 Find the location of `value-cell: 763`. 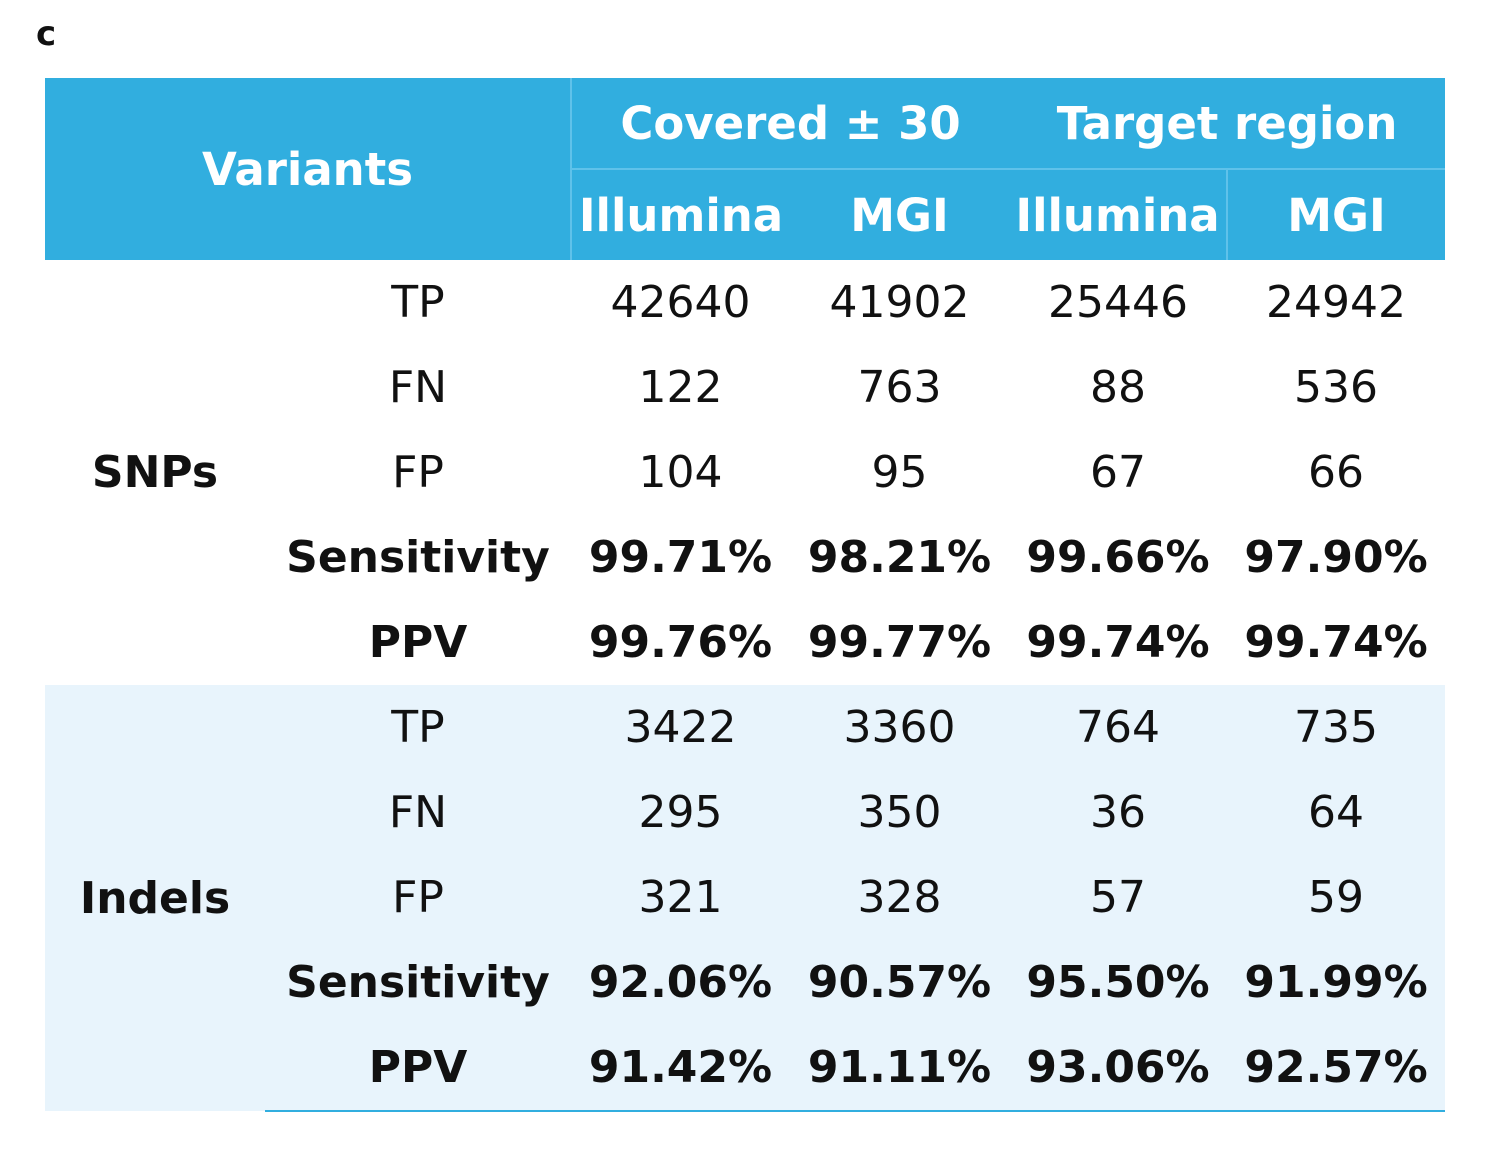

value-cell: 763 is located at coordinates (899, 387).